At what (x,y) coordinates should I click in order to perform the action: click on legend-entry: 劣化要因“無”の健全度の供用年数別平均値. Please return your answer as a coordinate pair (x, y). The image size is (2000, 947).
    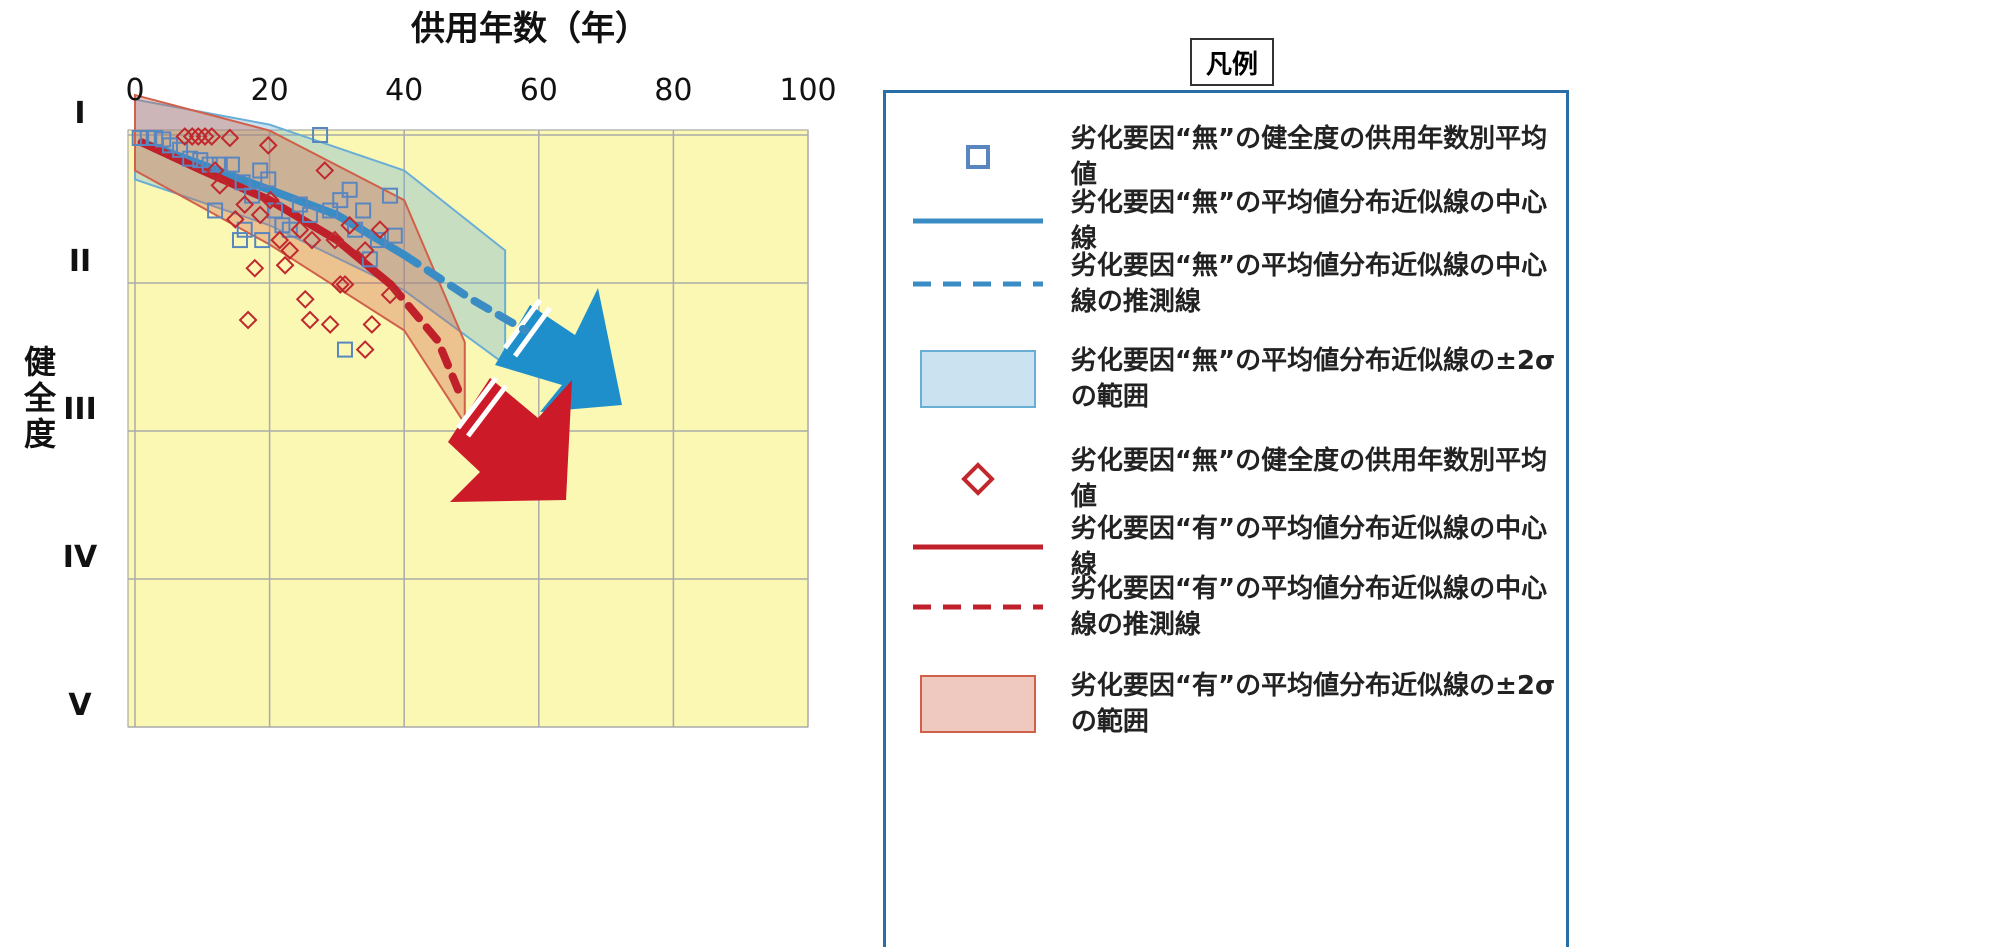
    Looking at the image, I should click on (1226, 157).